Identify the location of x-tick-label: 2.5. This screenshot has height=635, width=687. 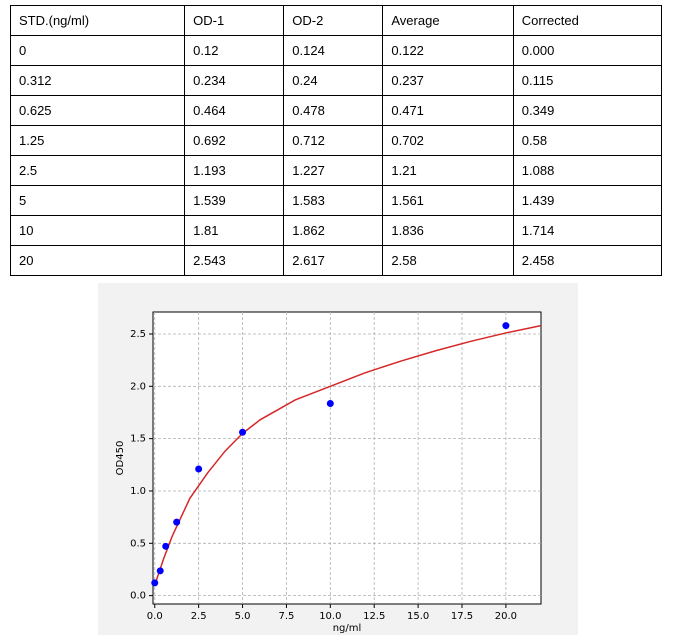
(199, 616).